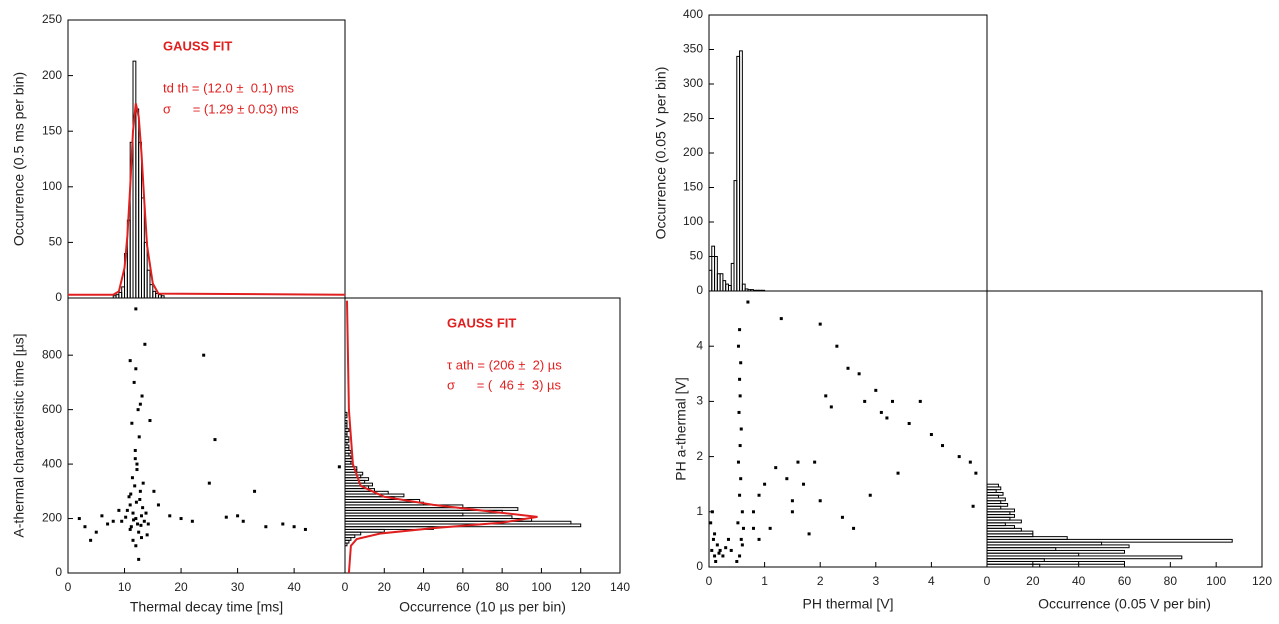 Image resolution: width=1279 pixels, height=624 pixels. What do you see at coordinates (56, 242) in the screenshot?
I see `y-tick-label: 50` at bounding box center [56, 242].